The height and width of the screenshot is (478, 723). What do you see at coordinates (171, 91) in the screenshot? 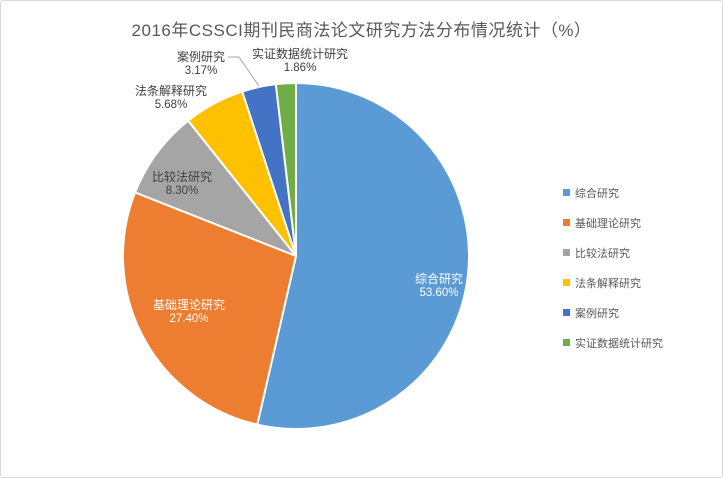
I see `data-label-category: 法条解释研究` at bounding box center [171, 91].